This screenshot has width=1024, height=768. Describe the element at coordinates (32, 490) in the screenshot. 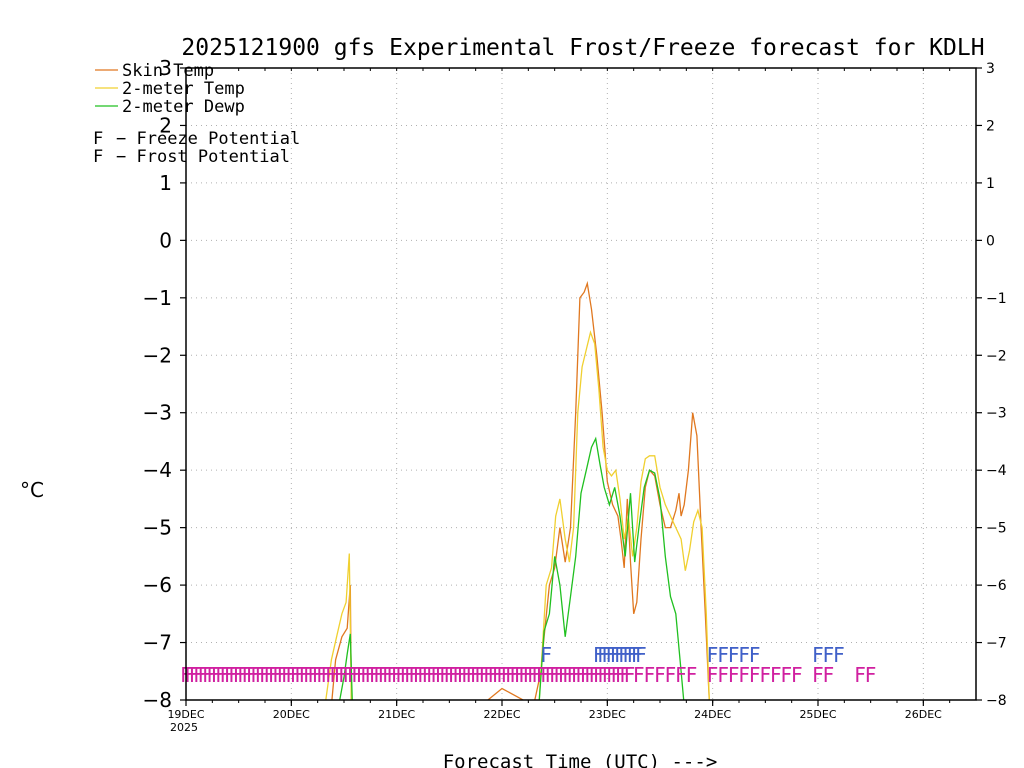

I see `y-axis-label: °C` at that location.